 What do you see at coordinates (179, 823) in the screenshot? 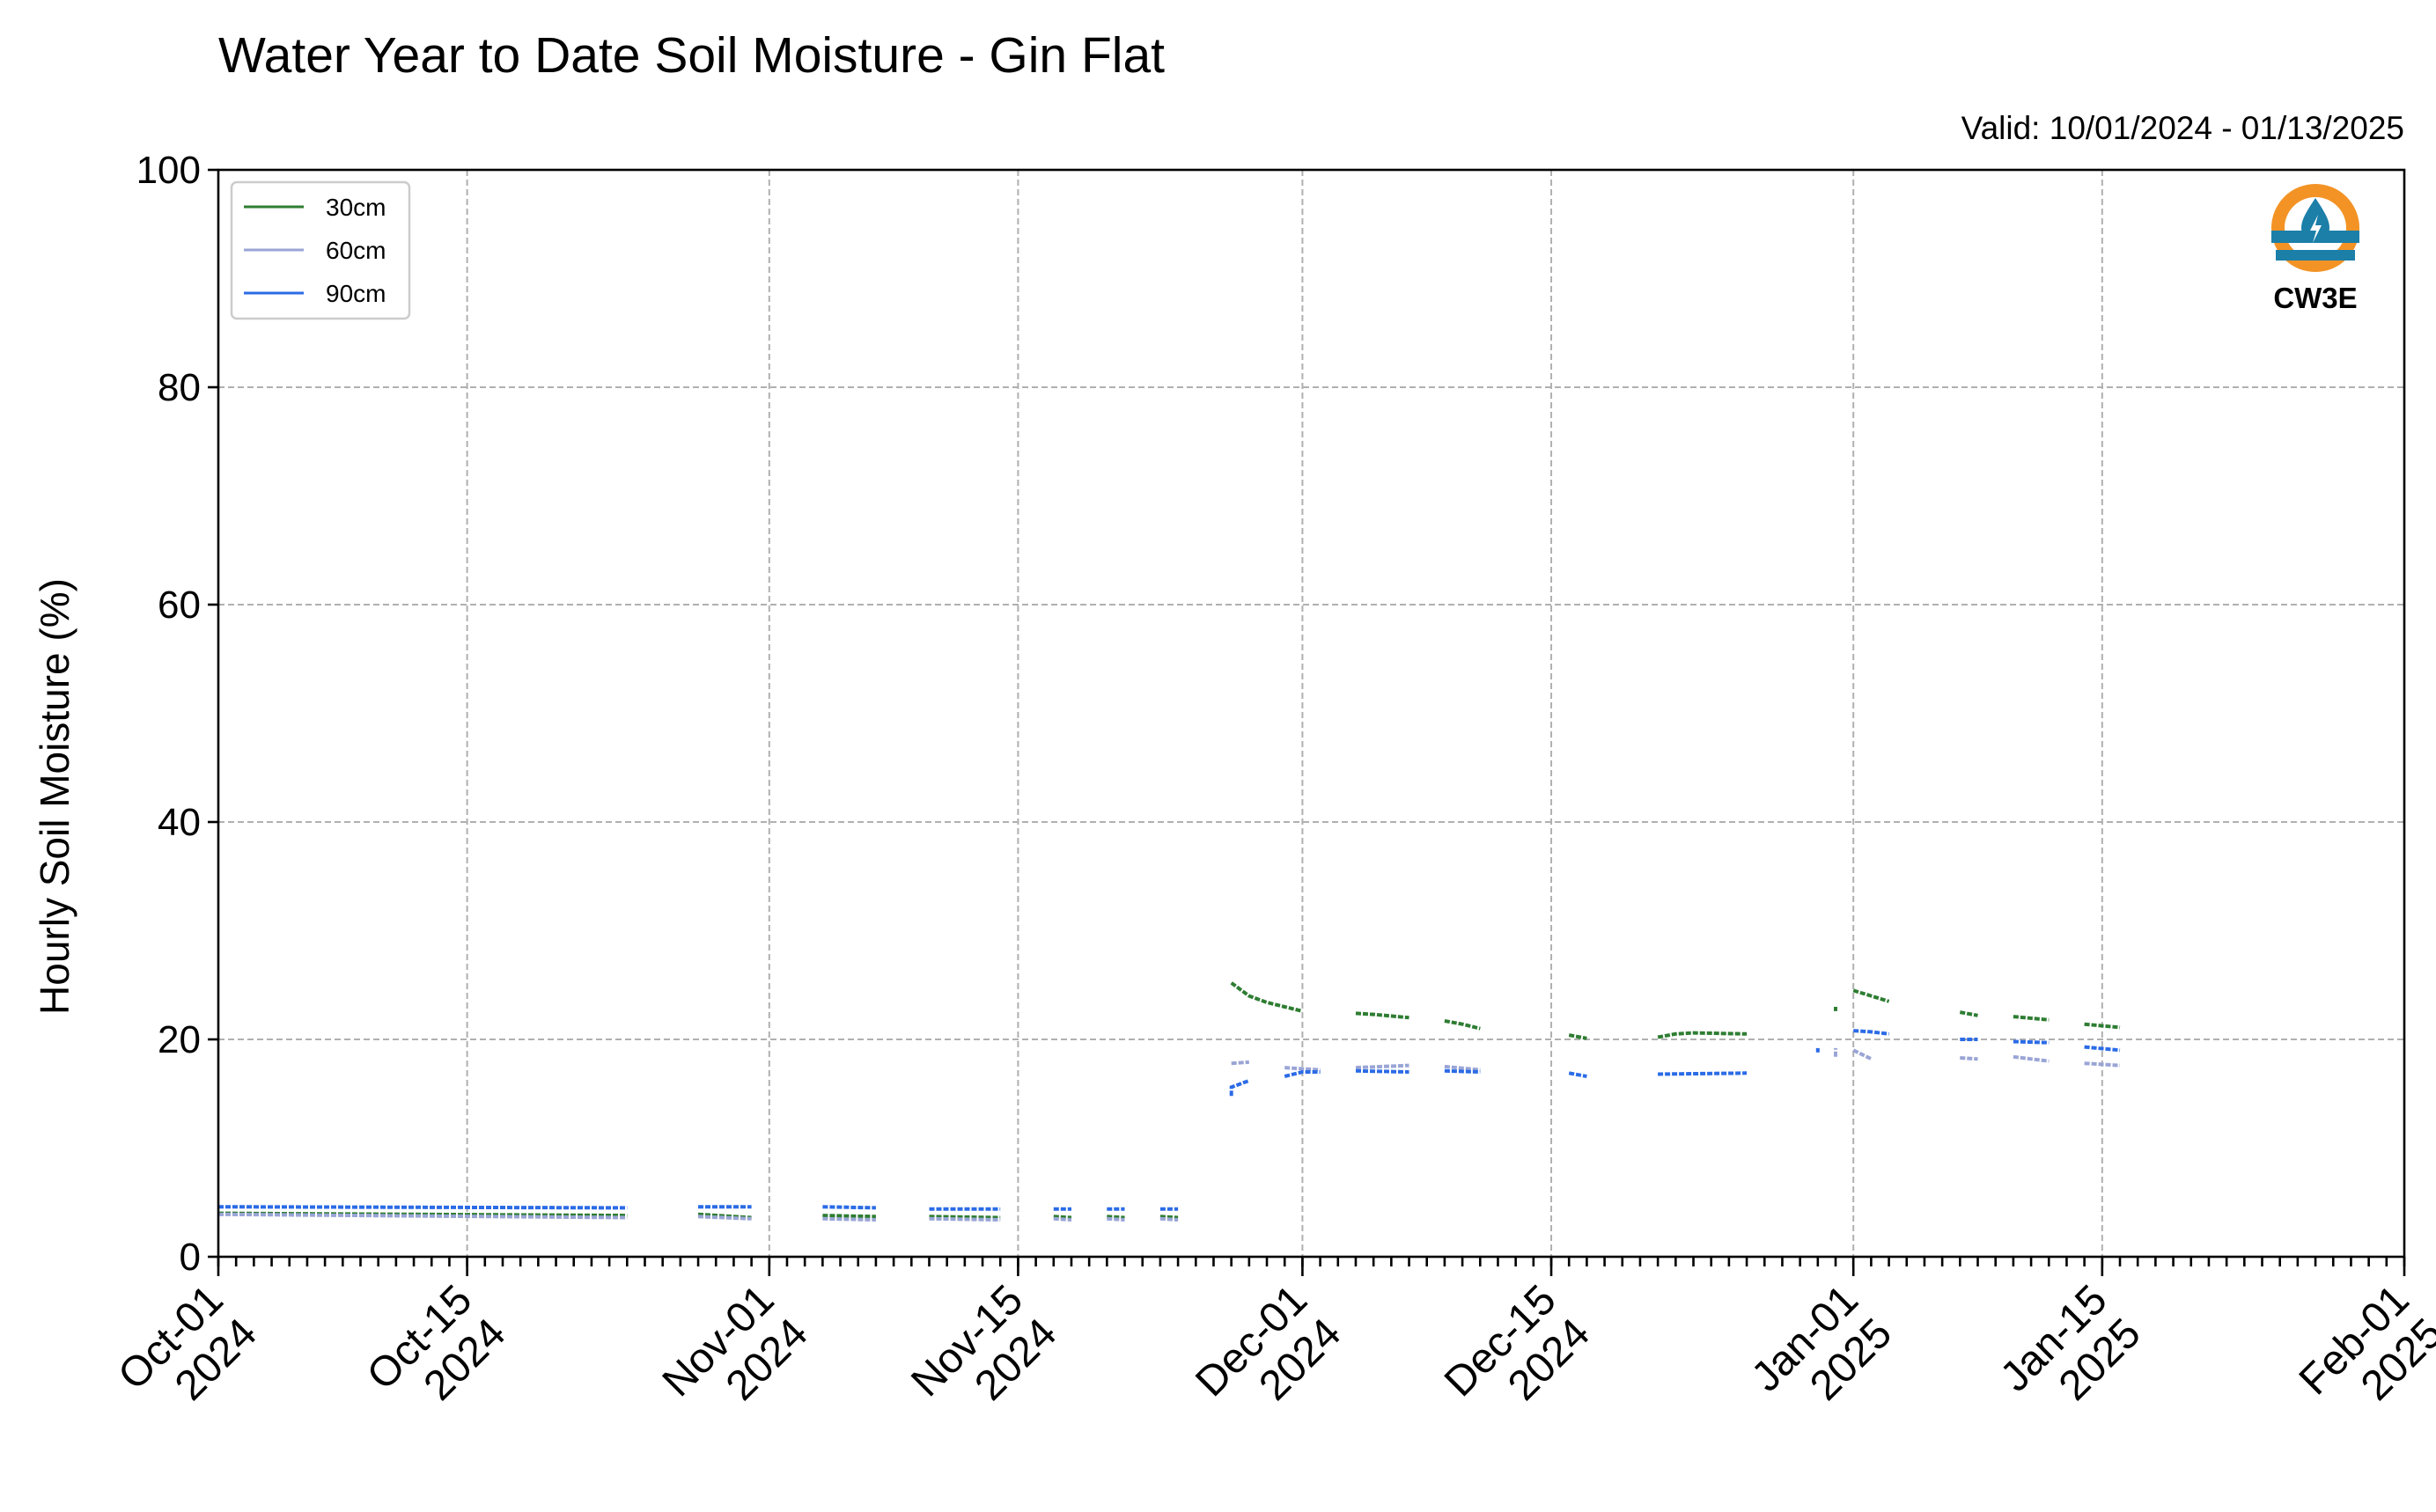
I see `y-tick-label: 40` at bounding box center [179, 823].